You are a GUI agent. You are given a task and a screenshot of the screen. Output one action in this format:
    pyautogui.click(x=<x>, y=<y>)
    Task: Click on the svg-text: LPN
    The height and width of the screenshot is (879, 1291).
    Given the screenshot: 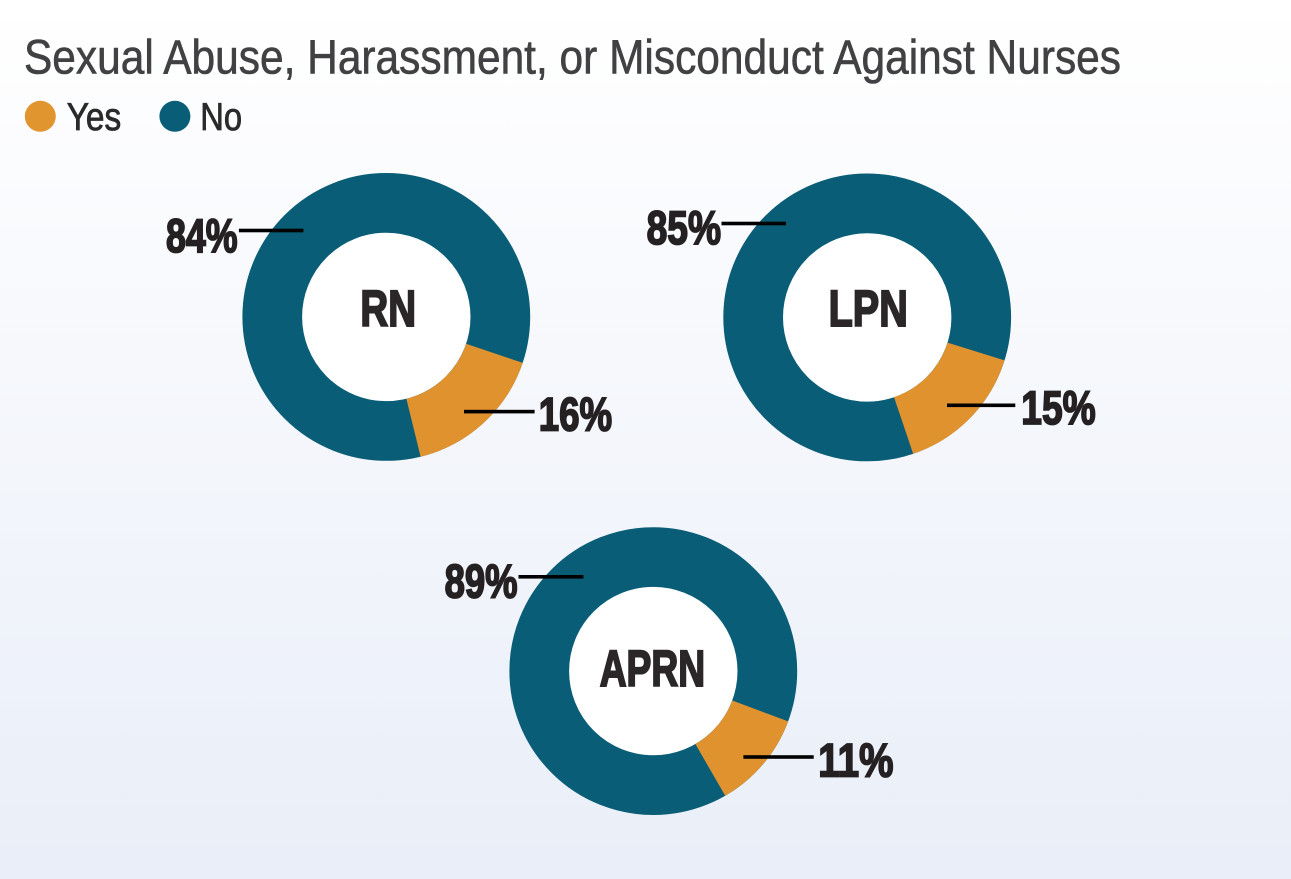 What is the action you would take?
    pyautogui.click(x=868, y=308)
    